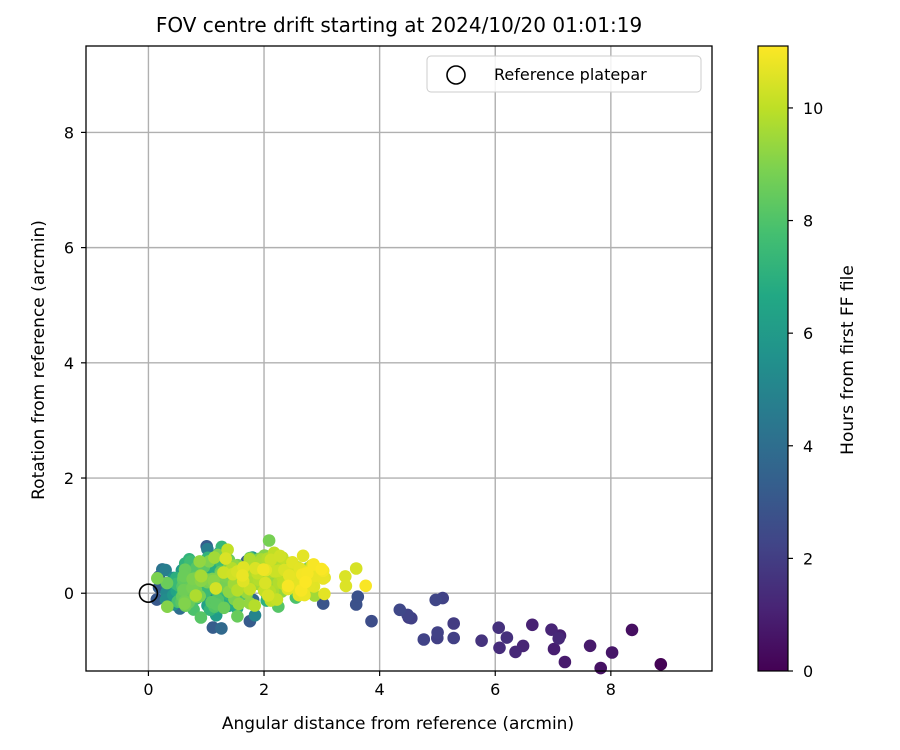  I want to click on x-tick-label: 6, so click(495, 689).